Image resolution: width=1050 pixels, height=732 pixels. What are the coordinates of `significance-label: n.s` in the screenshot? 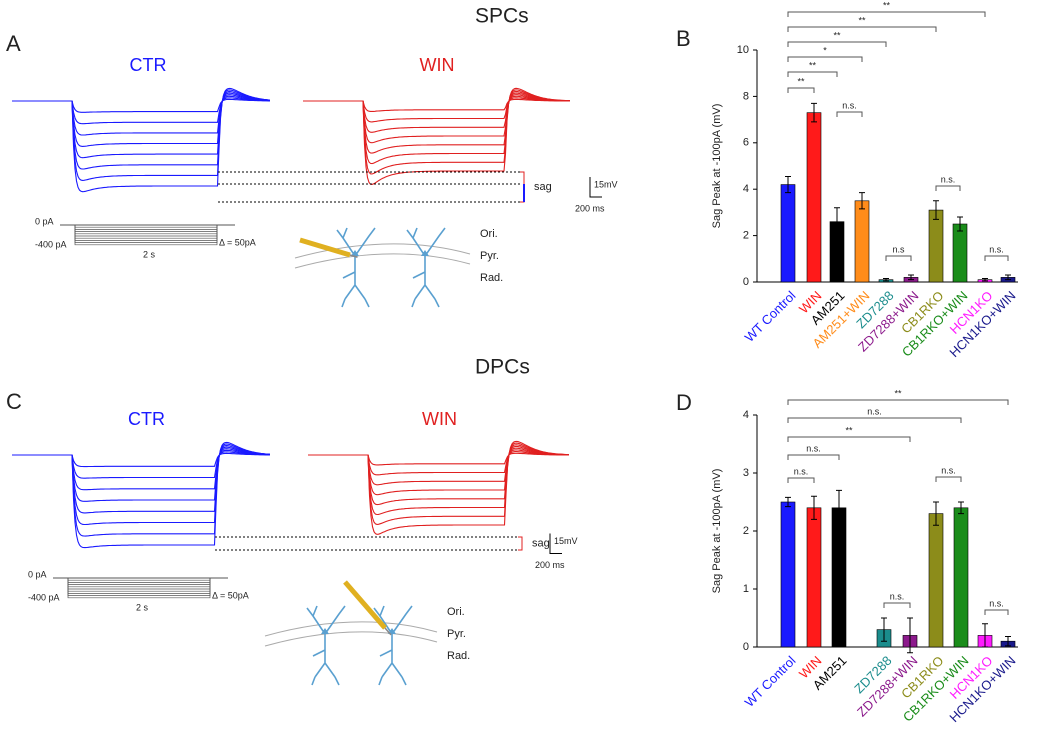 It's located at (898, 249).